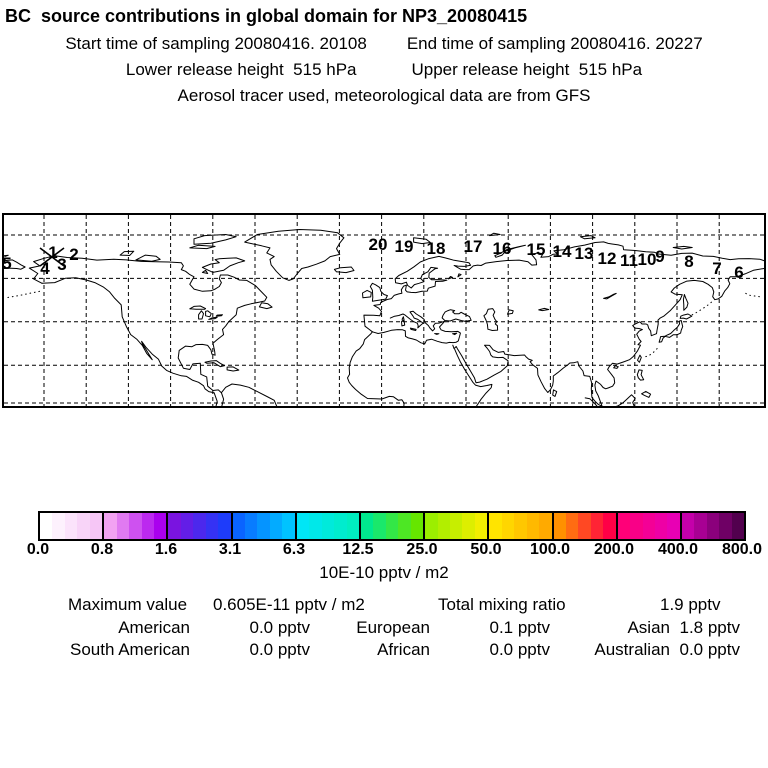 Image resolution: width=768 pixels, height=768 pixels. What do you see at coordinates (216, 43) in the screenshot?
I see `start-time-text: Start time of sampling 20080416. 20108` at bounding box center [216, 43].